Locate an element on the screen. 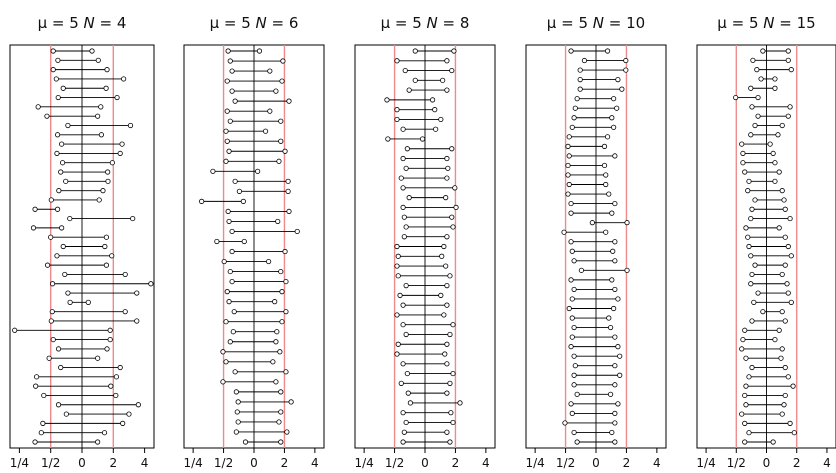  x-tick-label: 1/2 is located at coordinates (50, 463).